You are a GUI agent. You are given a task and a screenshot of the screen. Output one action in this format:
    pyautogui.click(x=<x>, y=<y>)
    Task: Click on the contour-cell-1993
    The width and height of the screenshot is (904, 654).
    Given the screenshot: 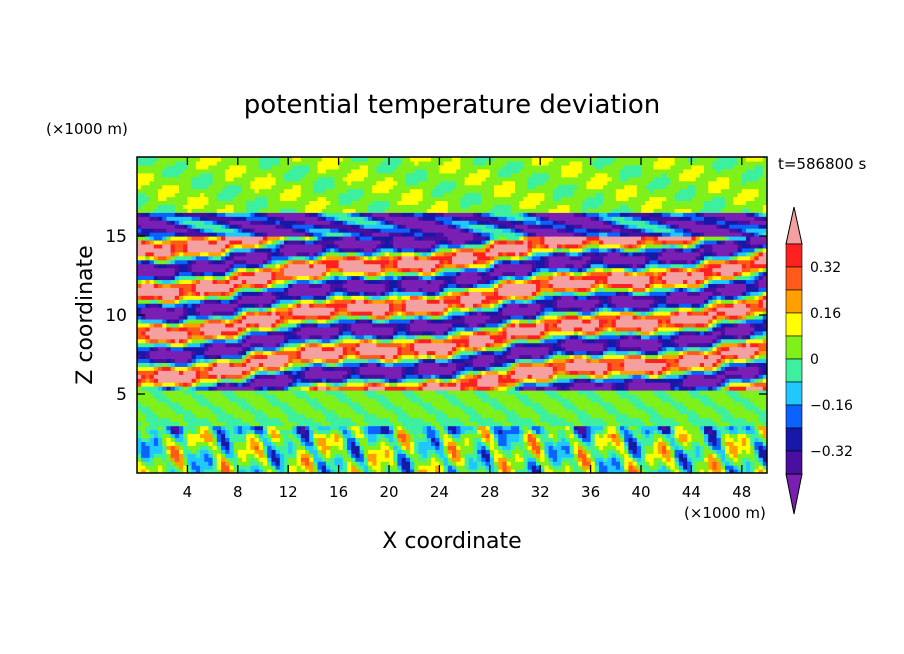 What is the action you would take?
    pyautogui.click(x=647, y=372)
    